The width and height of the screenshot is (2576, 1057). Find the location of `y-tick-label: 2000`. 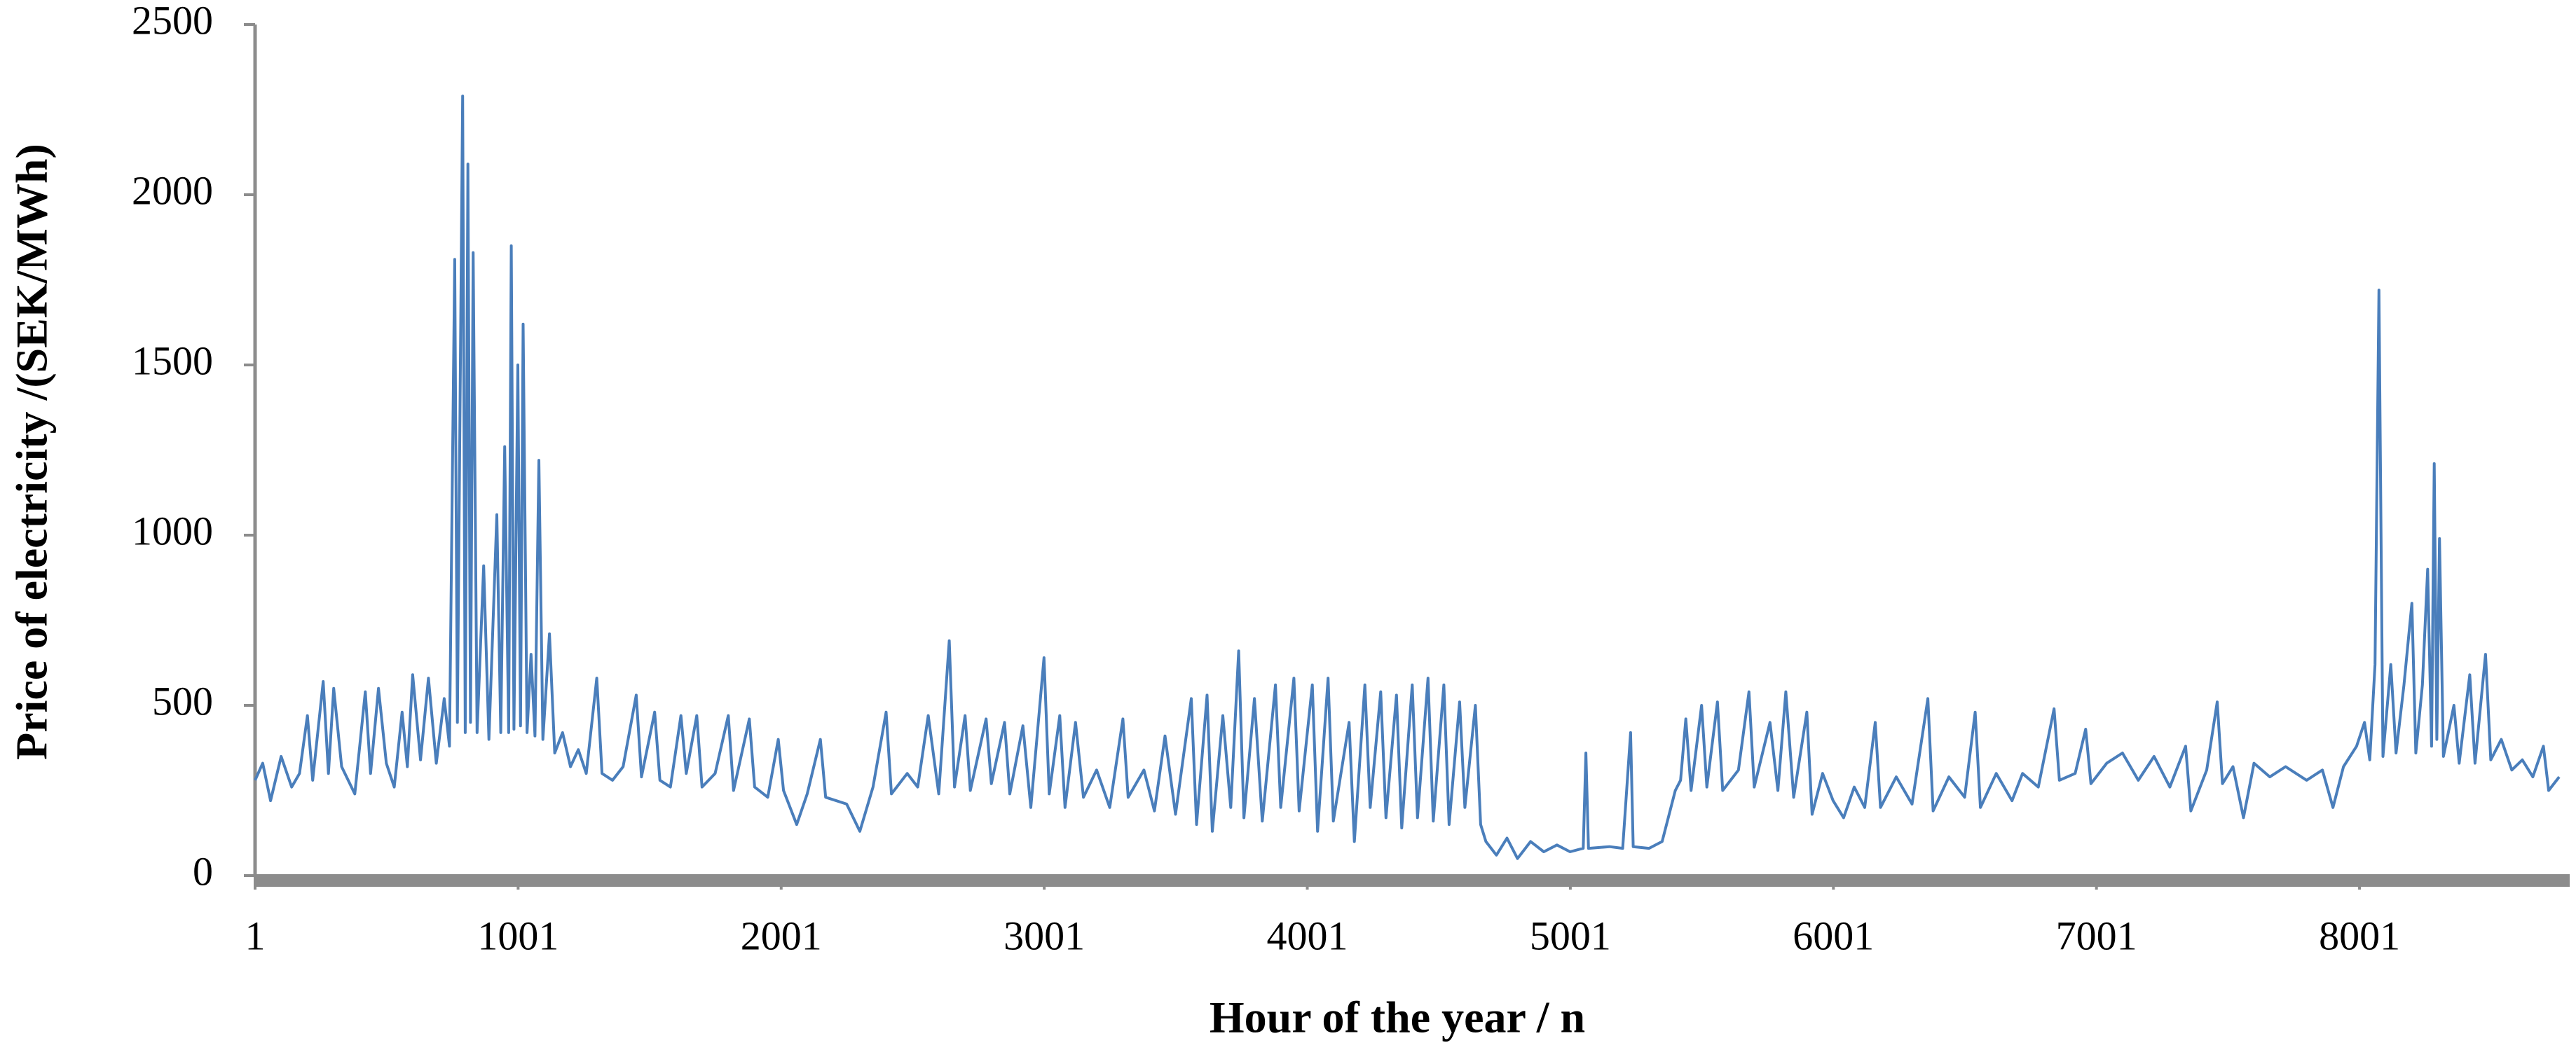

y-tick-label: 2000 is located at coordinates (173, 190).